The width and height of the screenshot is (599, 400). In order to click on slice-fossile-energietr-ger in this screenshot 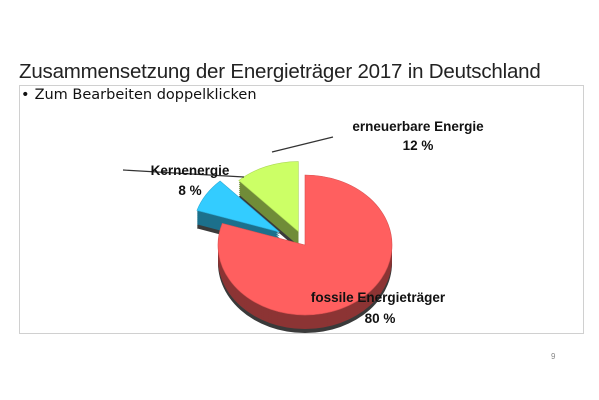, I will do `click(305, 245)`.